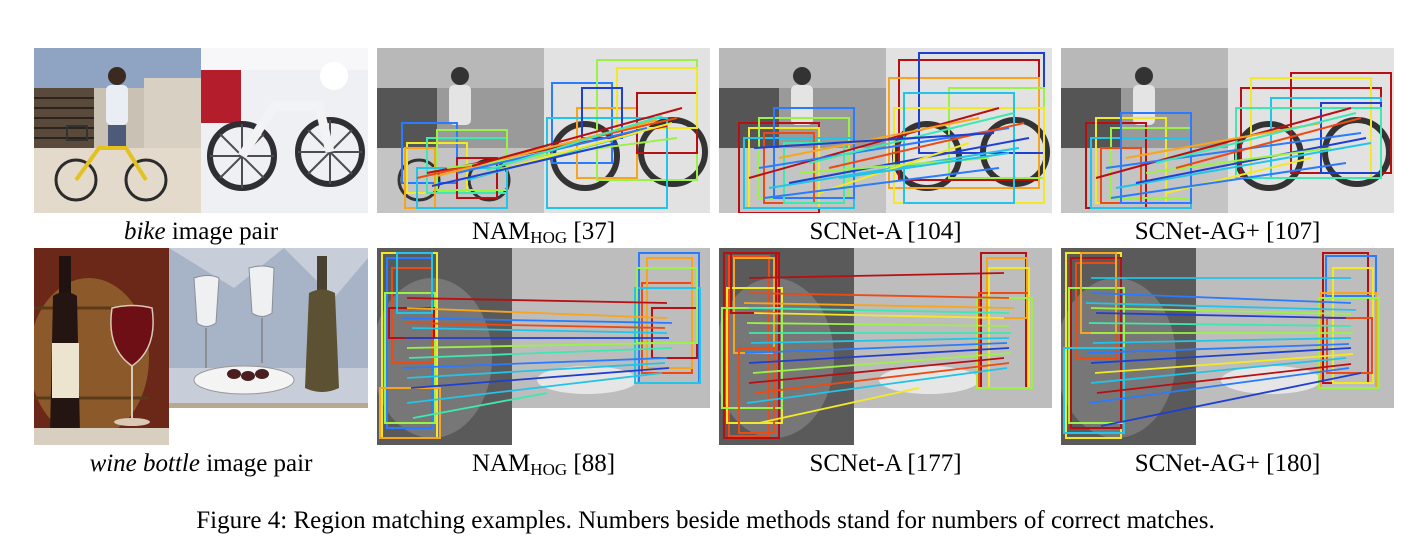 Image resolution: width=1411 pixels, height=544 pixels. I want to click on bike-pair-image, so click(201, 130).